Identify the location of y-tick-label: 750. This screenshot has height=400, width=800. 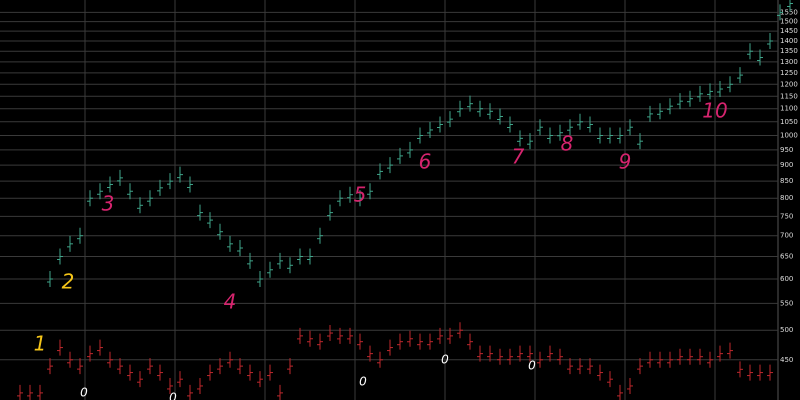
(786, 216).